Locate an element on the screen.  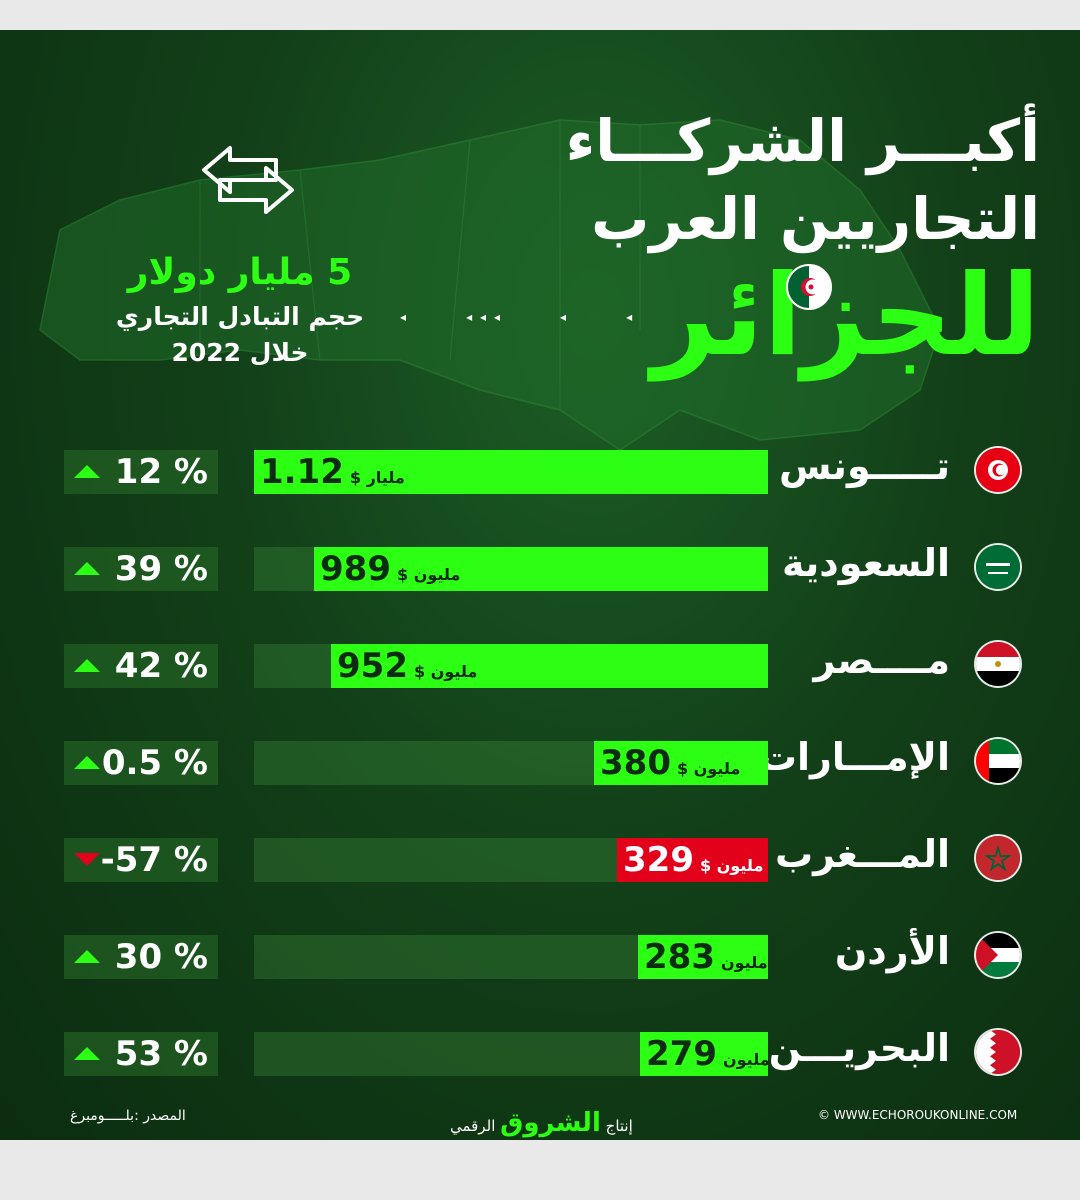
bar-value: 279 is located at coordinates (681, 1054).